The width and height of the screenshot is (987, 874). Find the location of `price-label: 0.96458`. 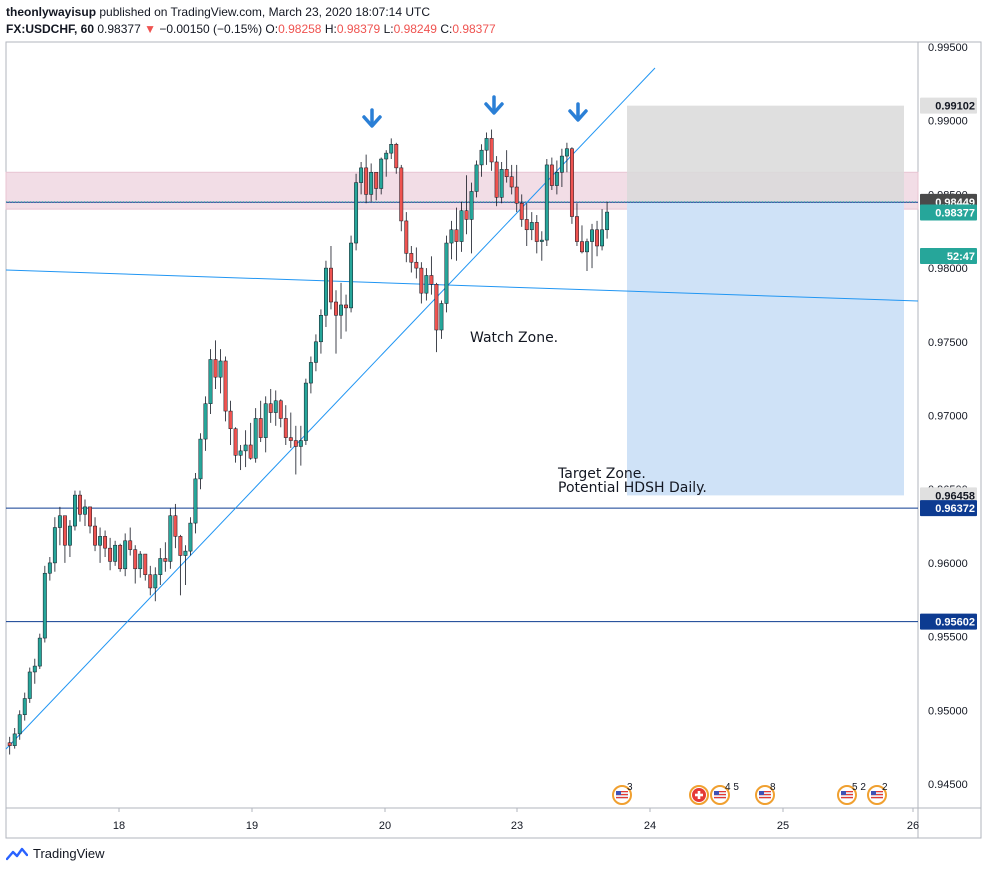

price-label: 0.96458 is located at coordinates (948, 495).